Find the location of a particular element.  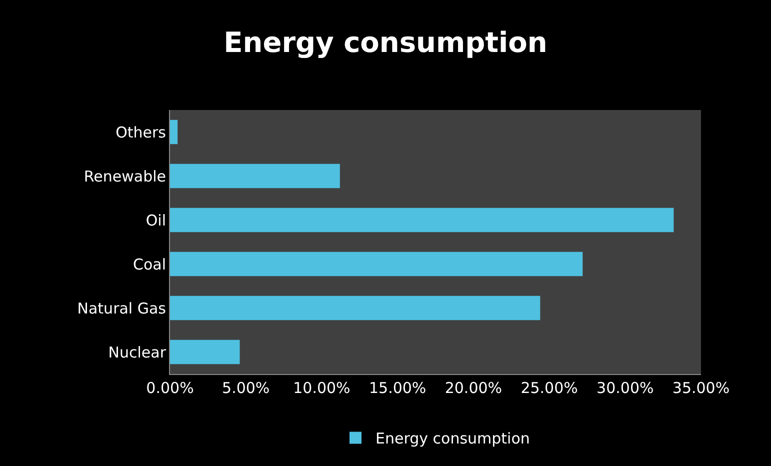

y-tick-label: Nuclear is located at coordinates (137, 352).